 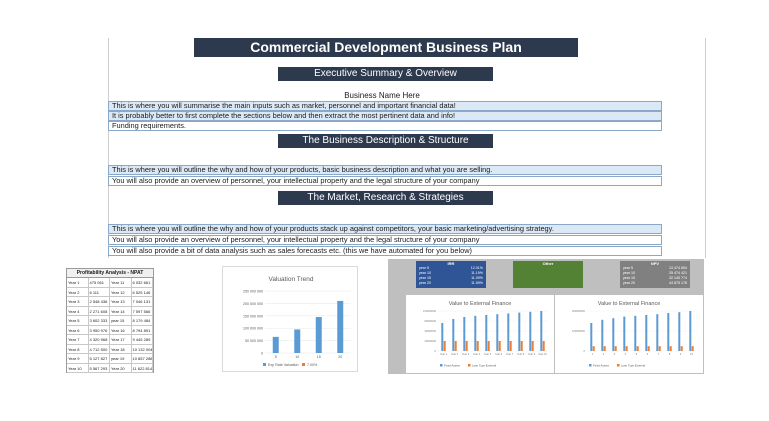 I want to click on x-tick-label: Year 3, so click(x=466, y=354).